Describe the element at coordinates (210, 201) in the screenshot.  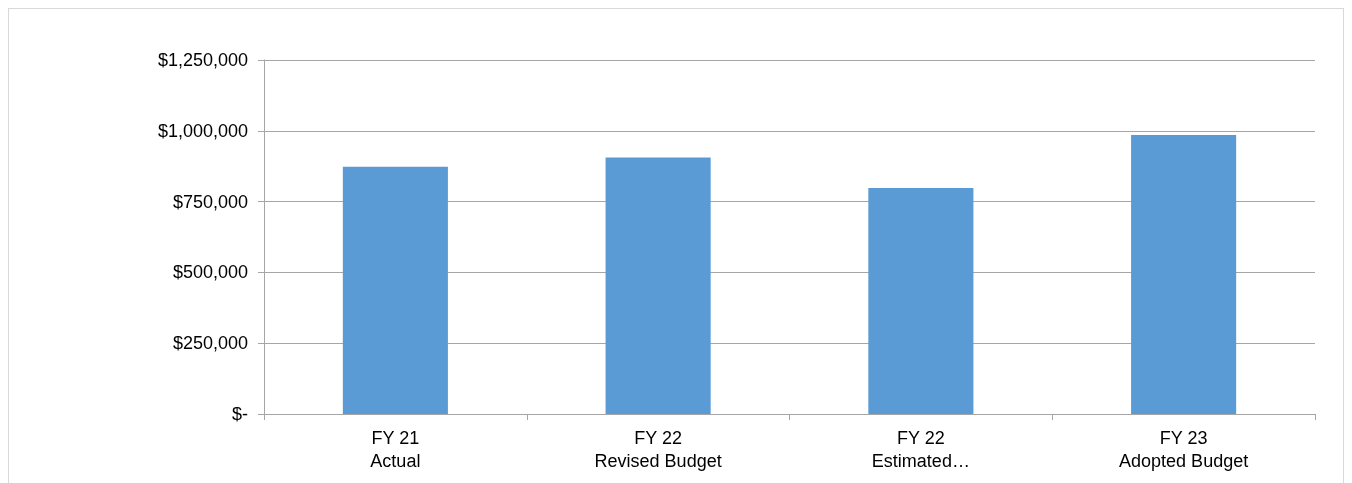
I see `y-tick-label: $750,000` at that location.